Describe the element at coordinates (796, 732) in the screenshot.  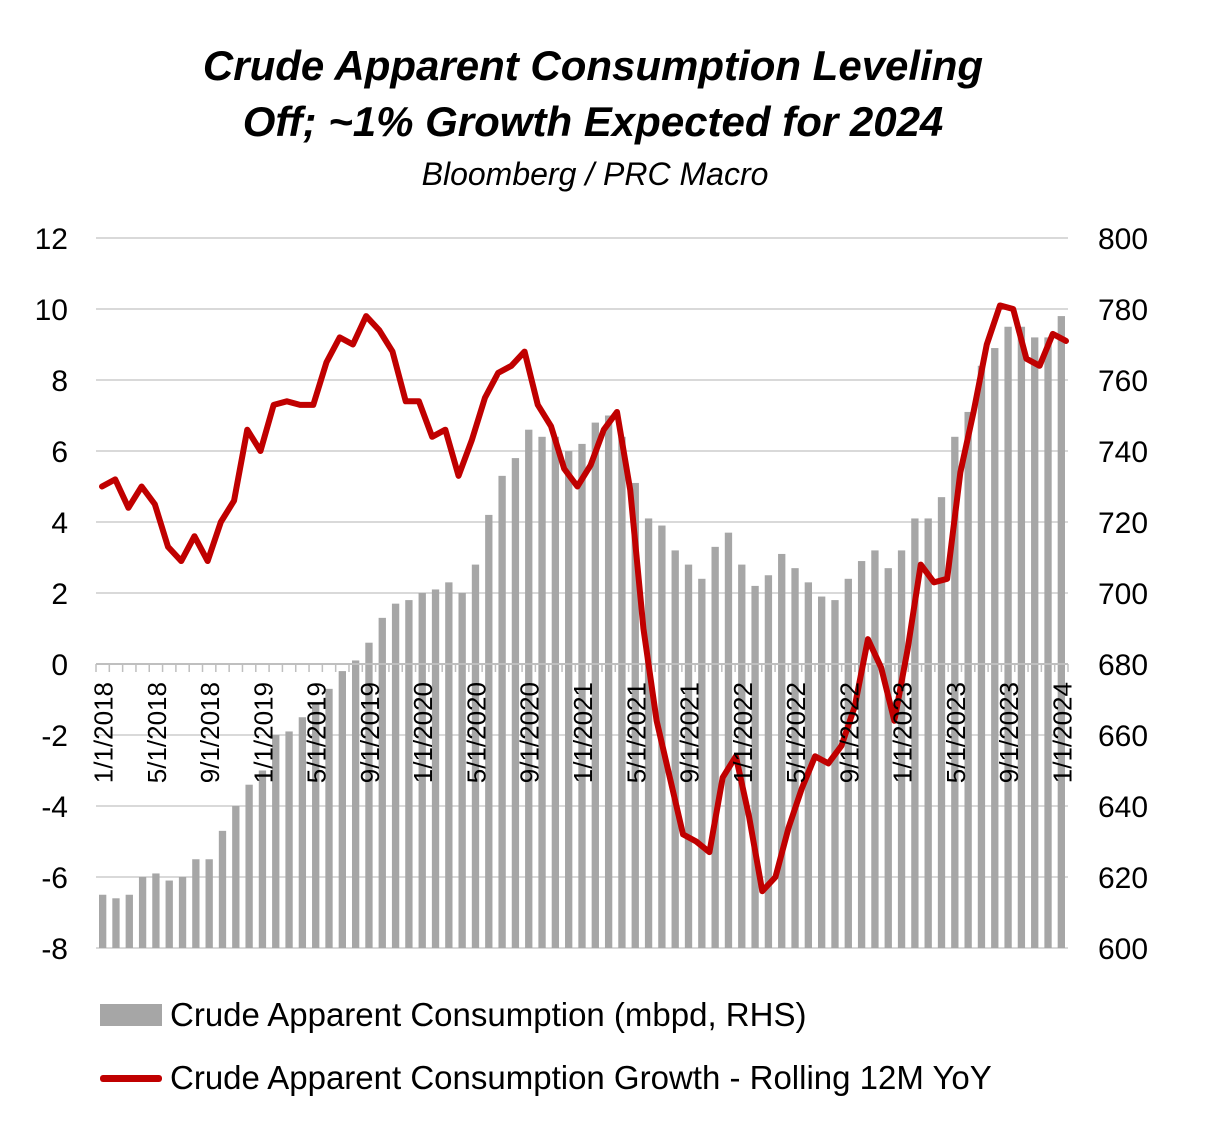
I see `x-tick-label: 5/1/2022` at that location.